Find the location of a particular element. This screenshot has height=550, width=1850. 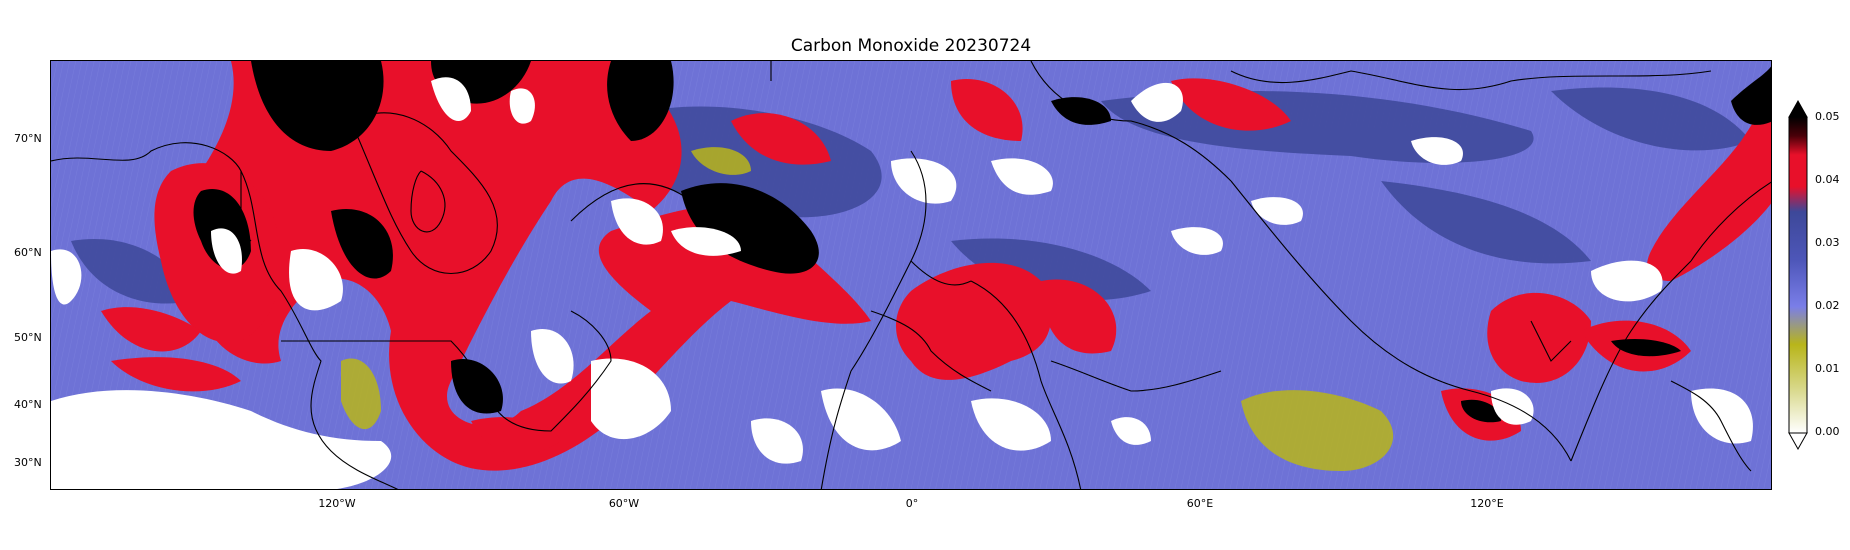

colorbar-max-extend is located at coordinates (1798, 108).